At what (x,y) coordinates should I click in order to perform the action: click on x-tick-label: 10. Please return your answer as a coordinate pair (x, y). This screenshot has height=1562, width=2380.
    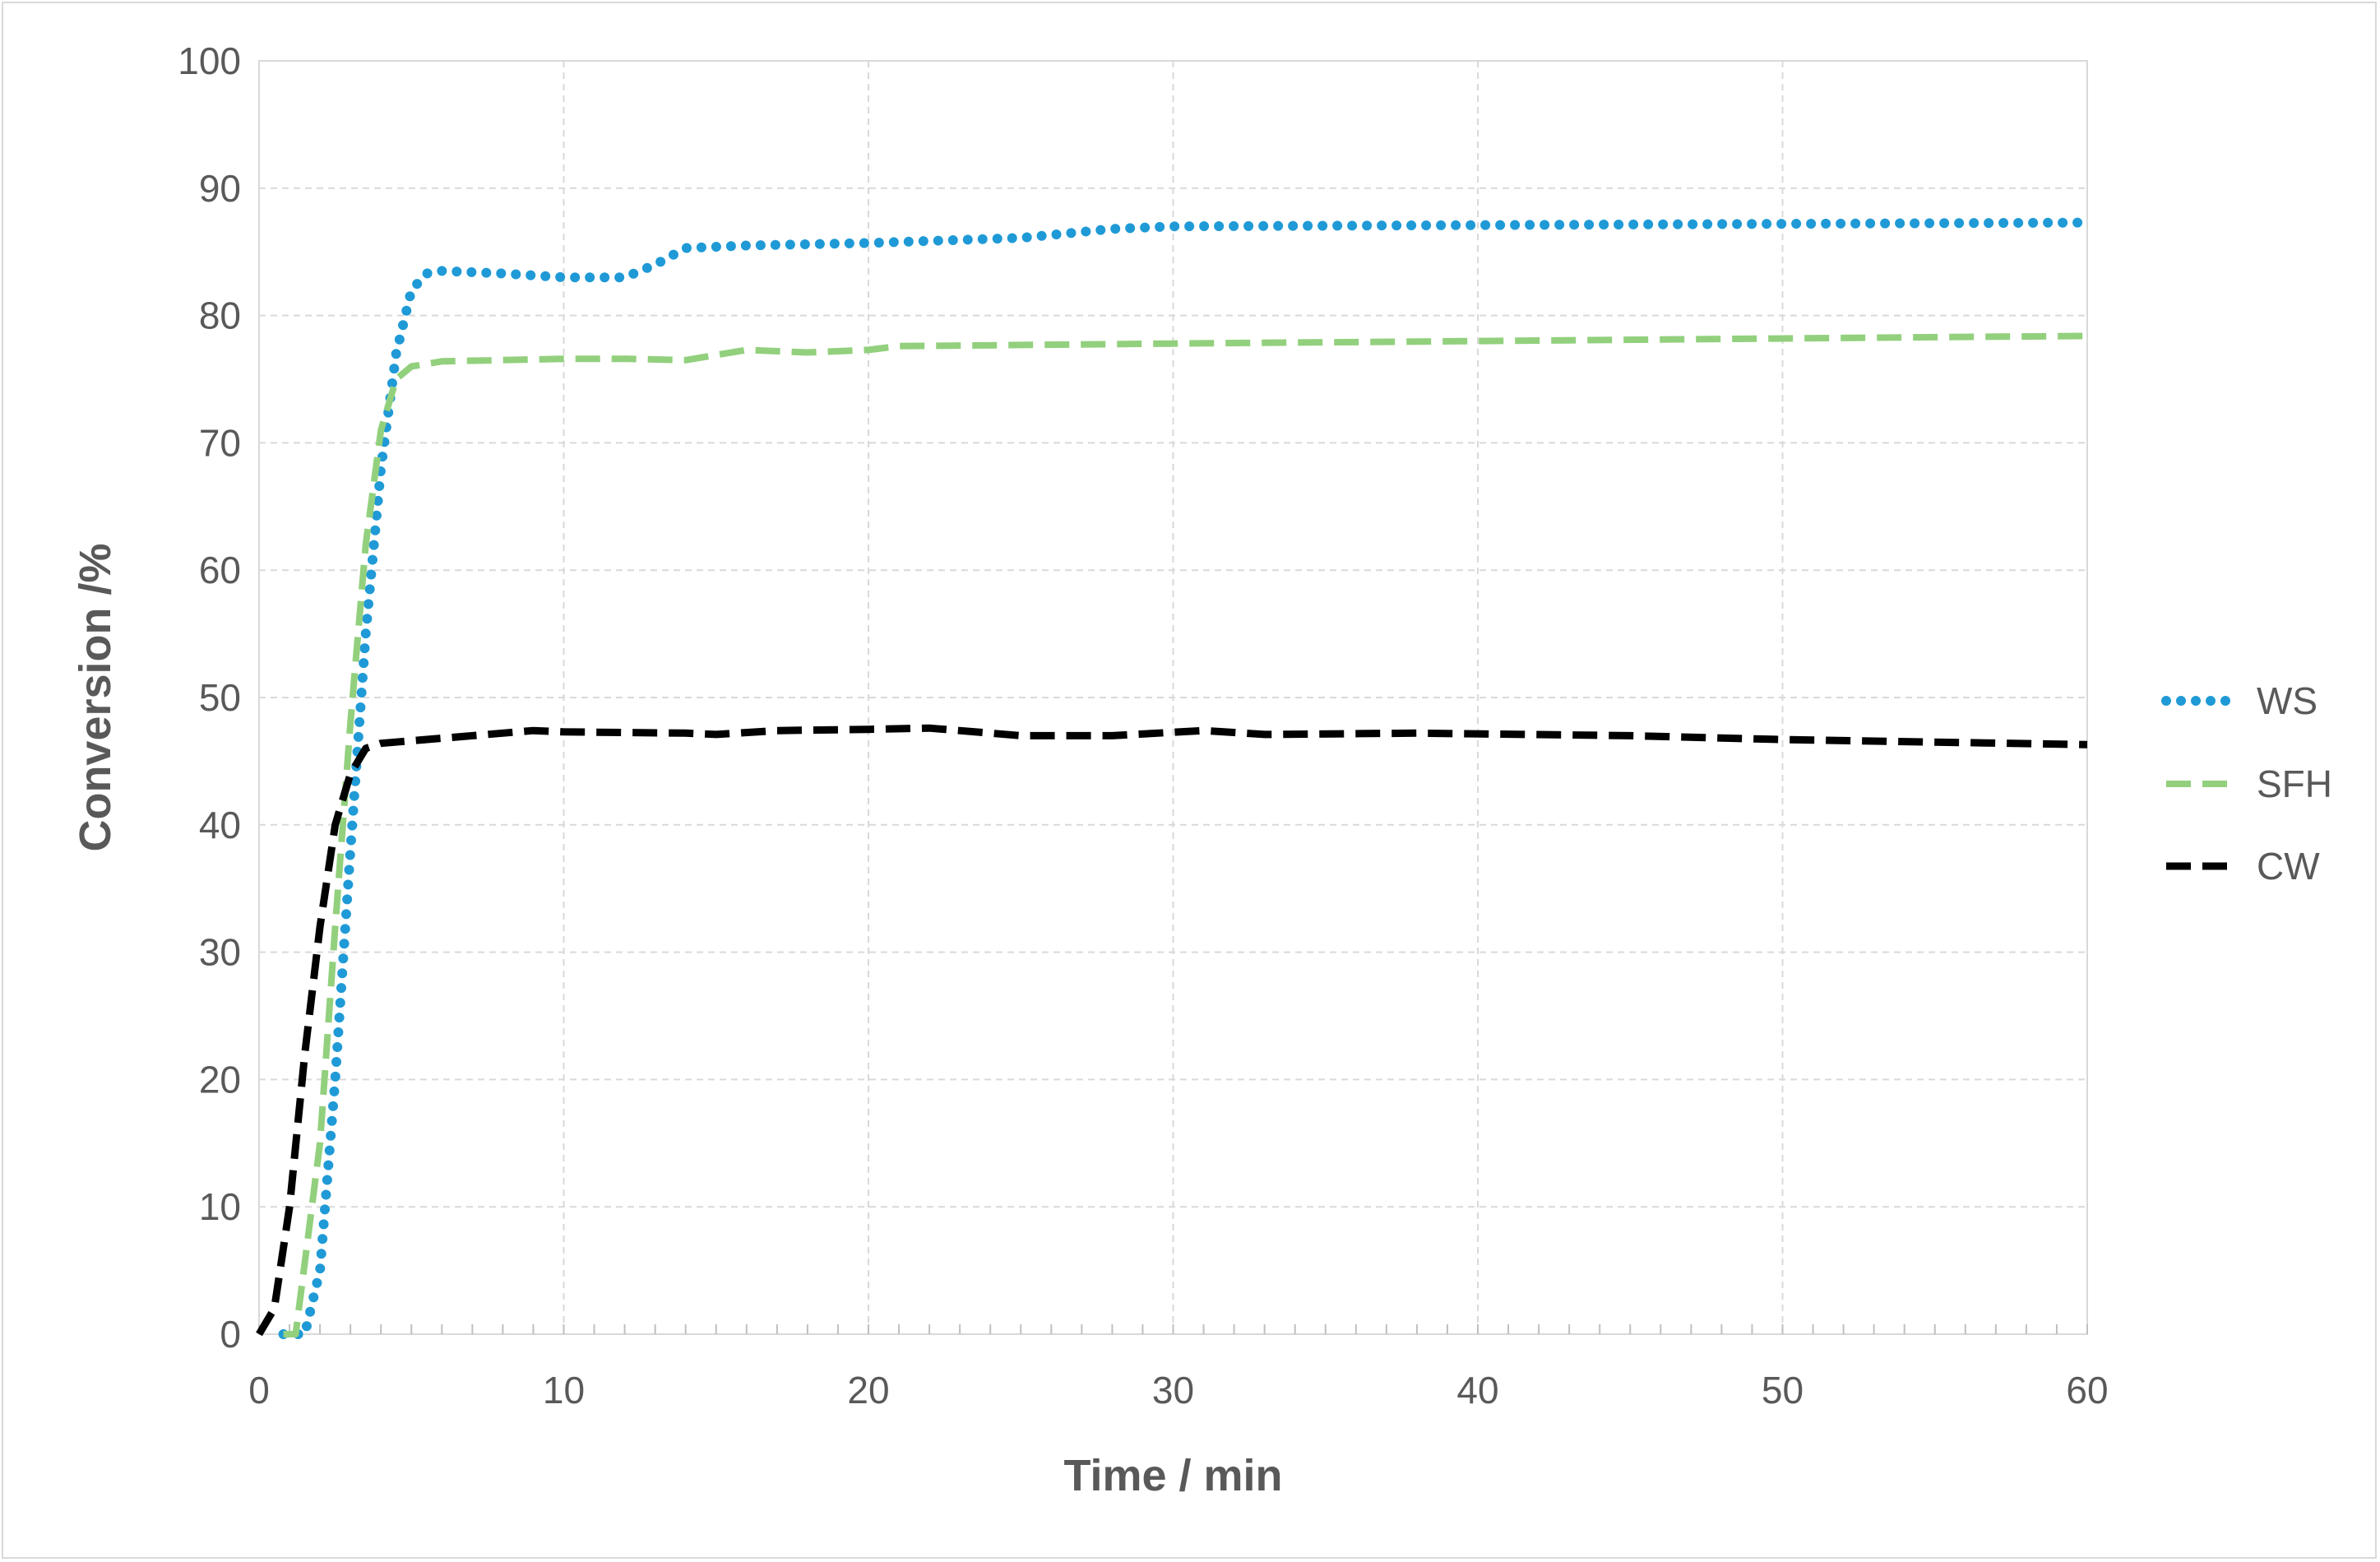
    Looking at the image, I should click on (564, 1390).